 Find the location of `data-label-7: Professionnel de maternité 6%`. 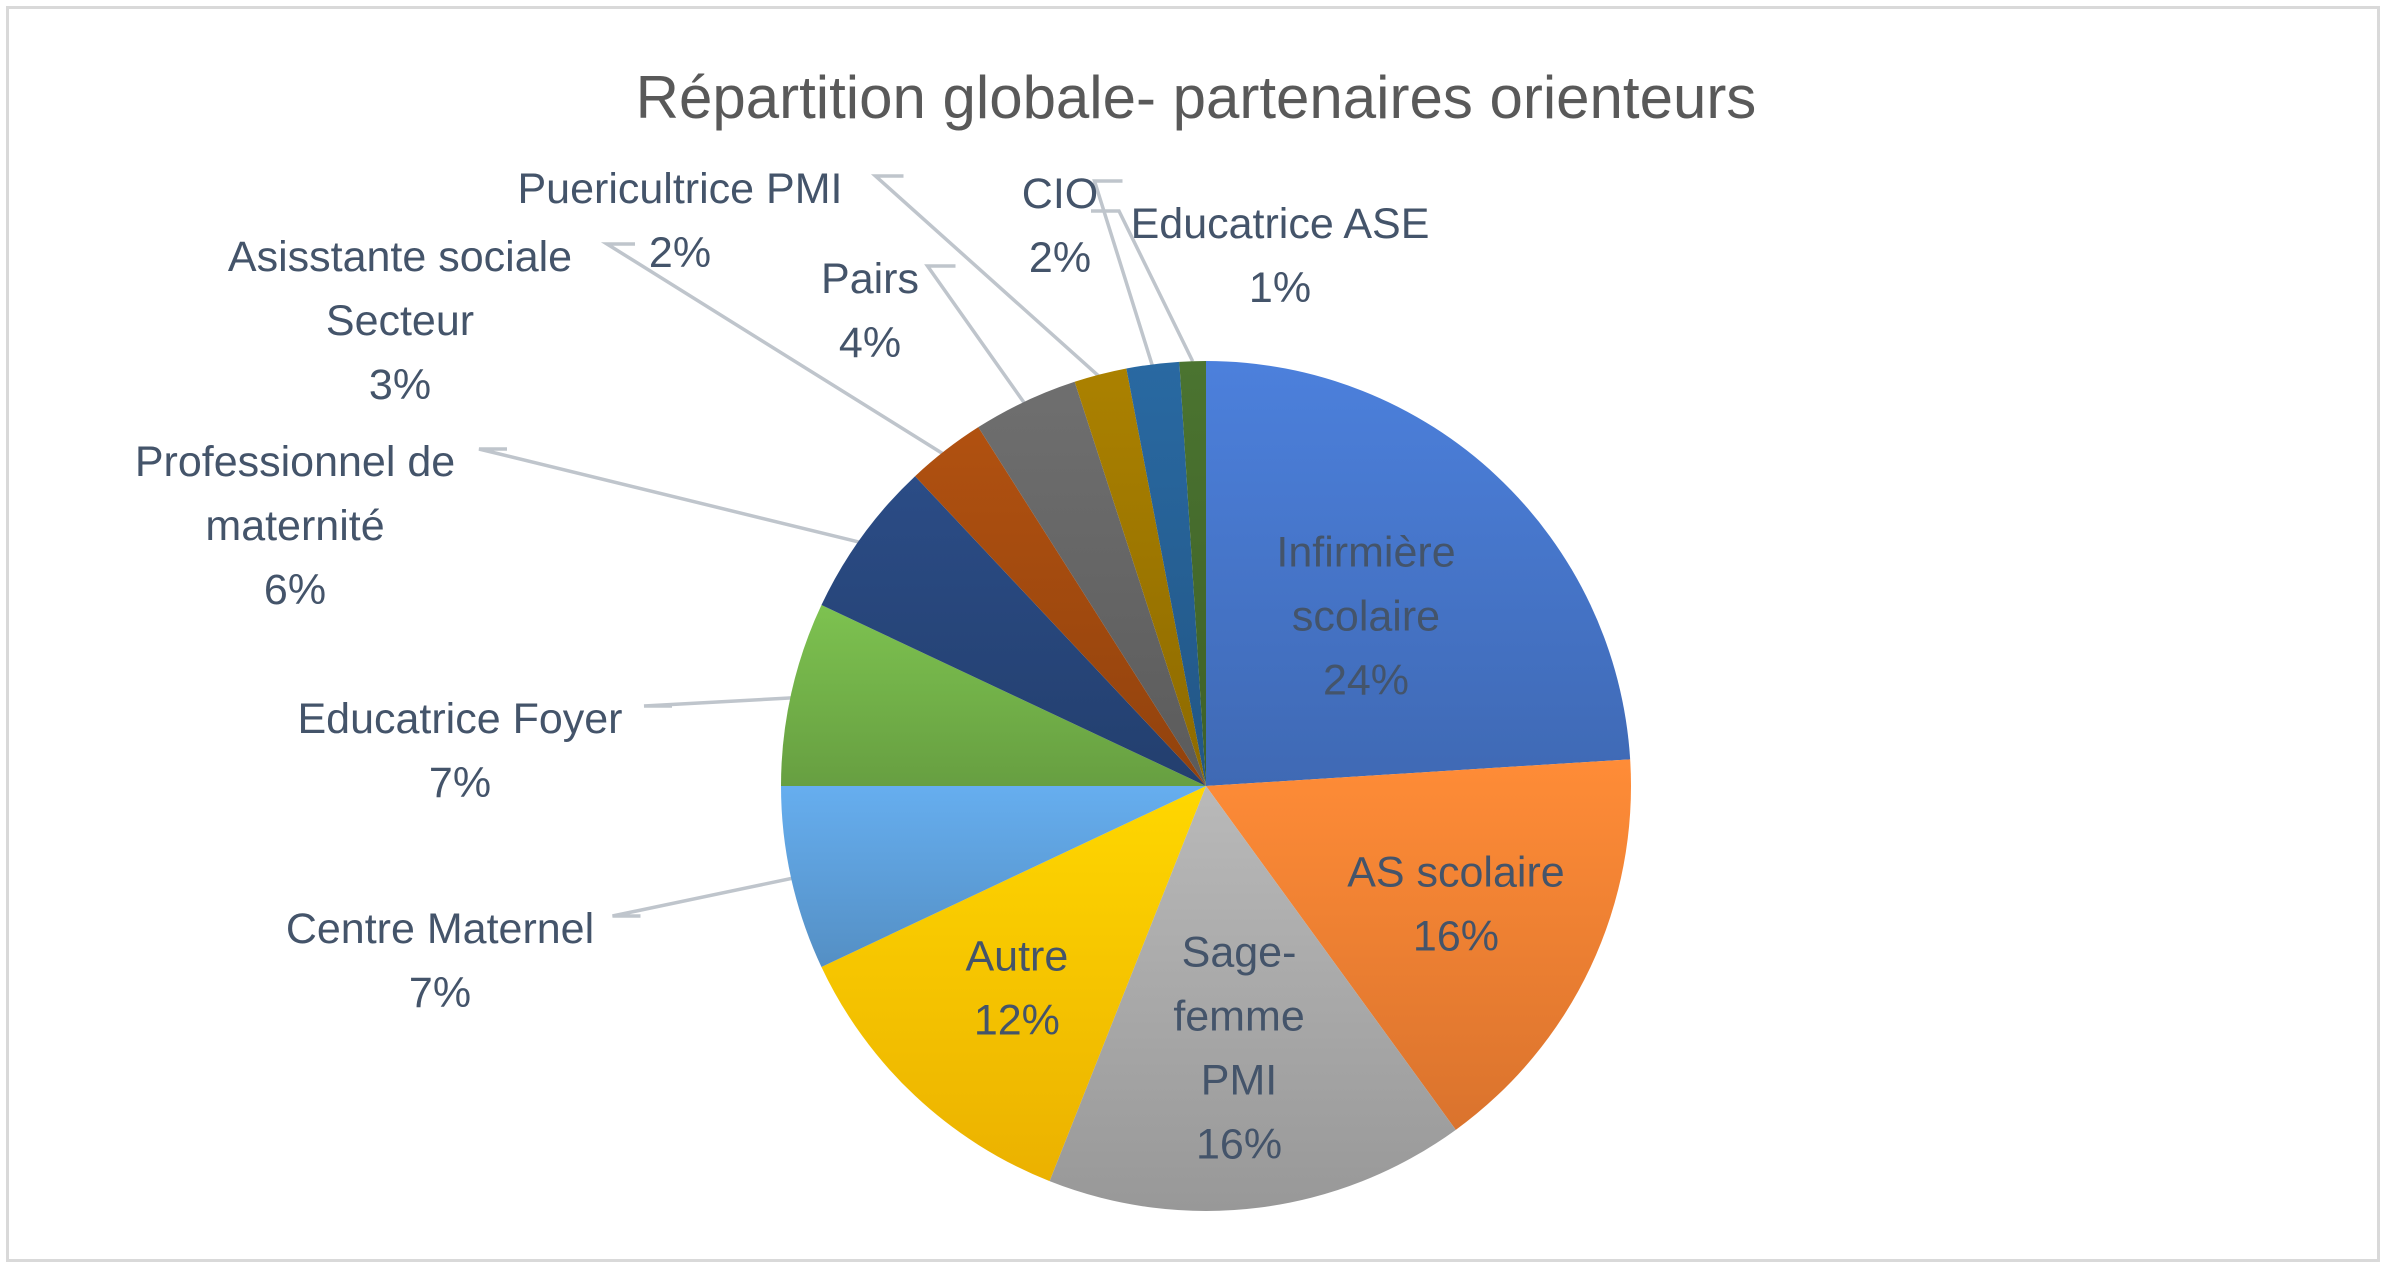

data-label-7: Professionnel de maternité 6% is located at coordinates (295, 526).